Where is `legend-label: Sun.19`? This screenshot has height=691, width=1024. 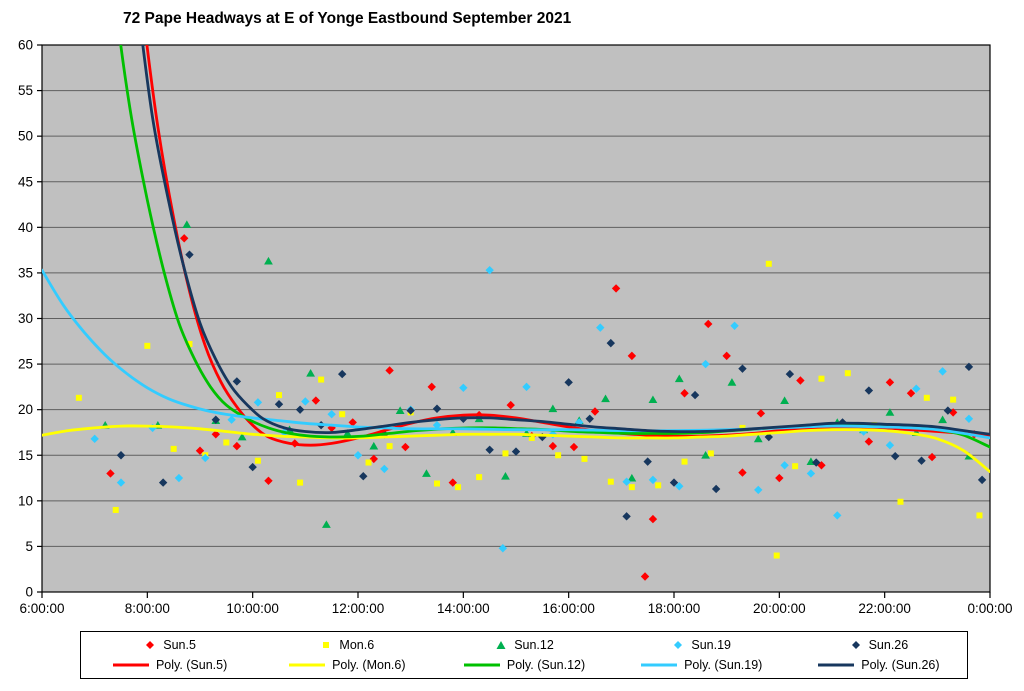
legend-label: Sun.19 is located at coordinates (711, 645).